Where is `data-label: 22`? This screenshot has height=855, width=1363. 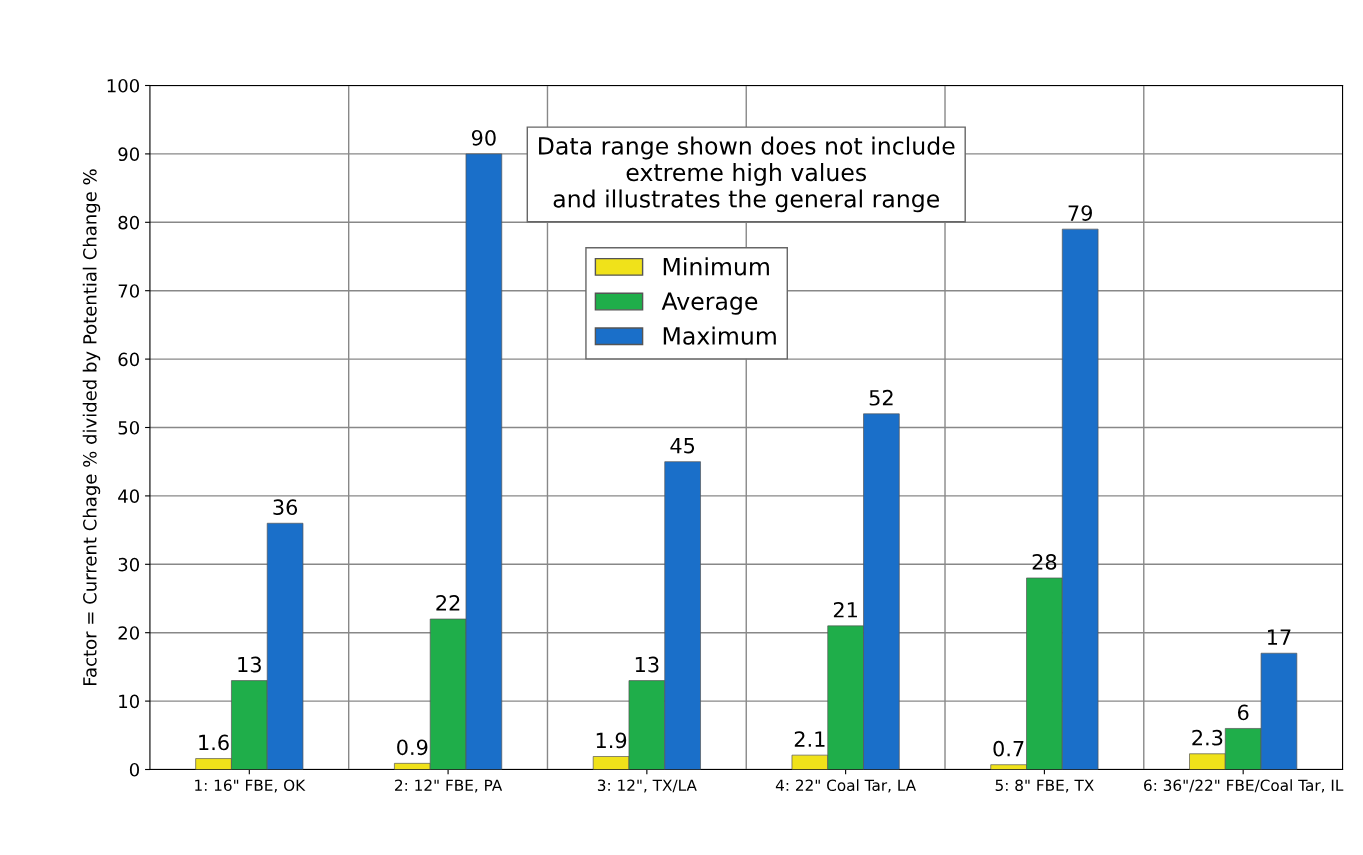 data-label: 22 is located at coordinates (448, 603).